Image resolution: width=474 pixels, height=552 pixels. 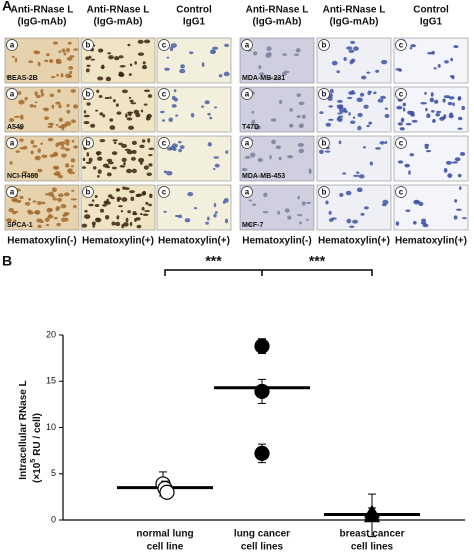 What do you see at coordinates (317, 261) in the screenshot?
I see `significance-label: ***` at bounding box center [317, 261].